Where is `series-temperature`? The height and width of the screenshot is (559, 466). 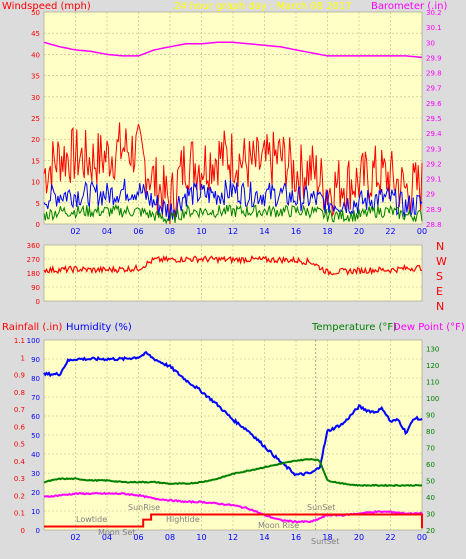
series-temperature is located at coordinates (233, 472).